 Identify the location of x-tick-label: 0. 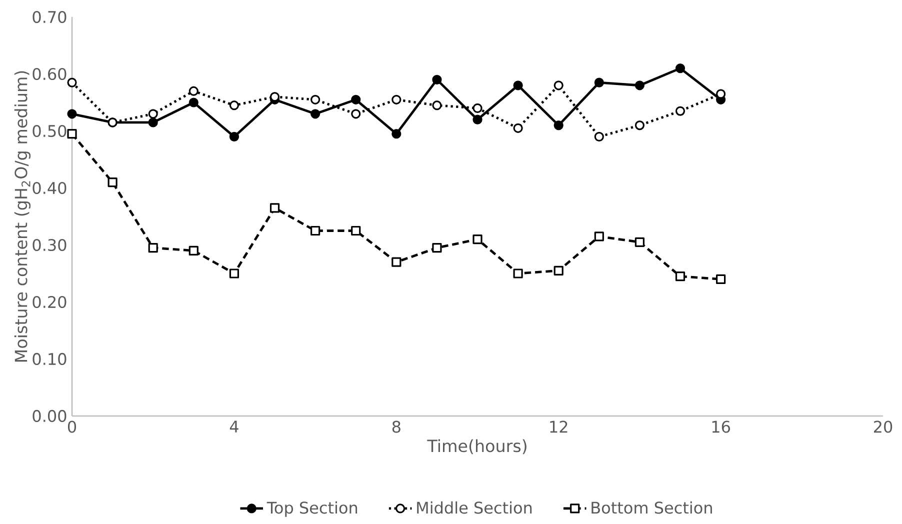
(72, 426).